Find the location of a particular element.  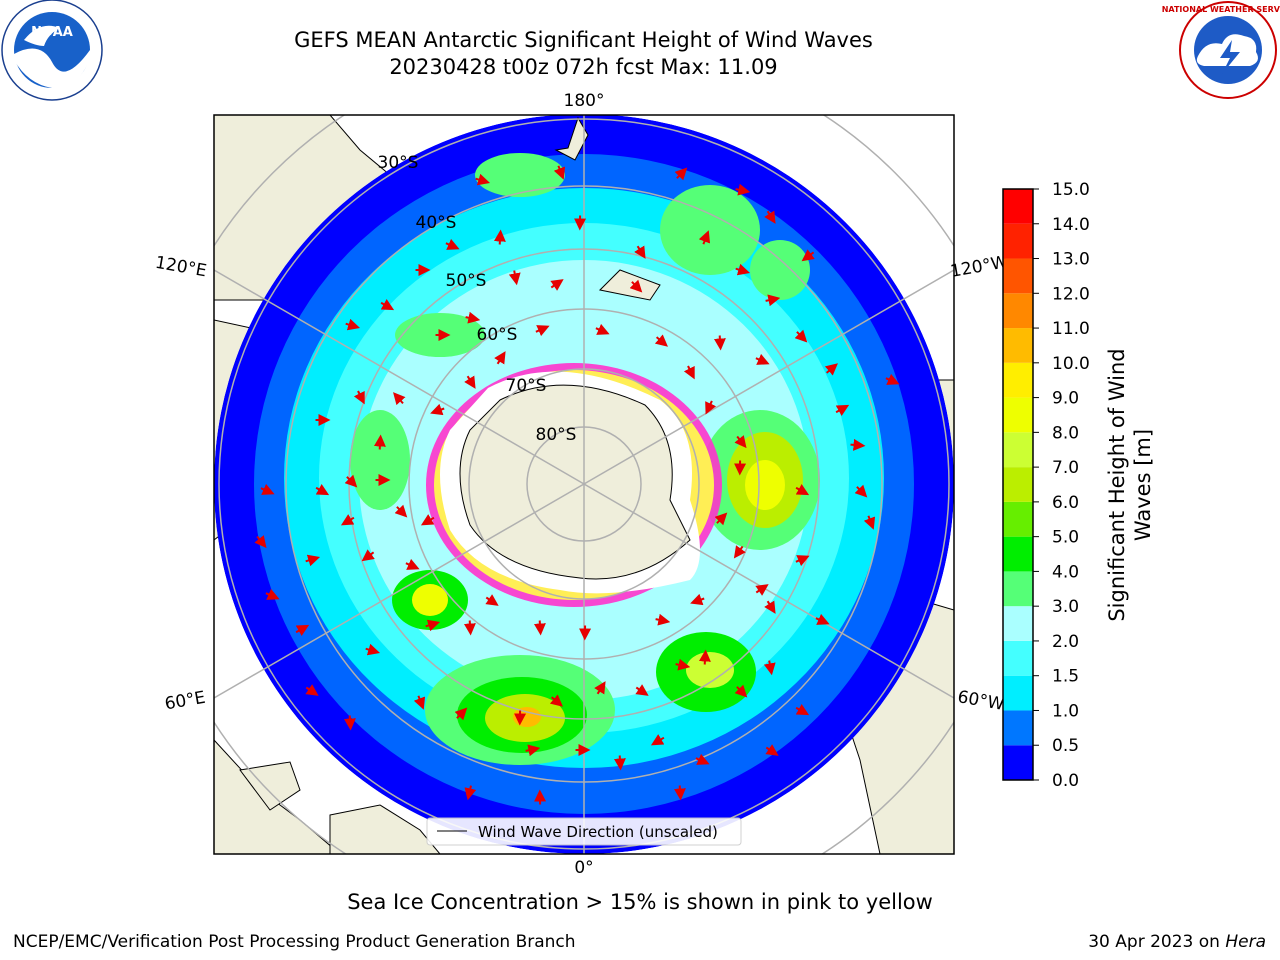

lon-label-60e: 60°E is located at coordinates (185, 701).